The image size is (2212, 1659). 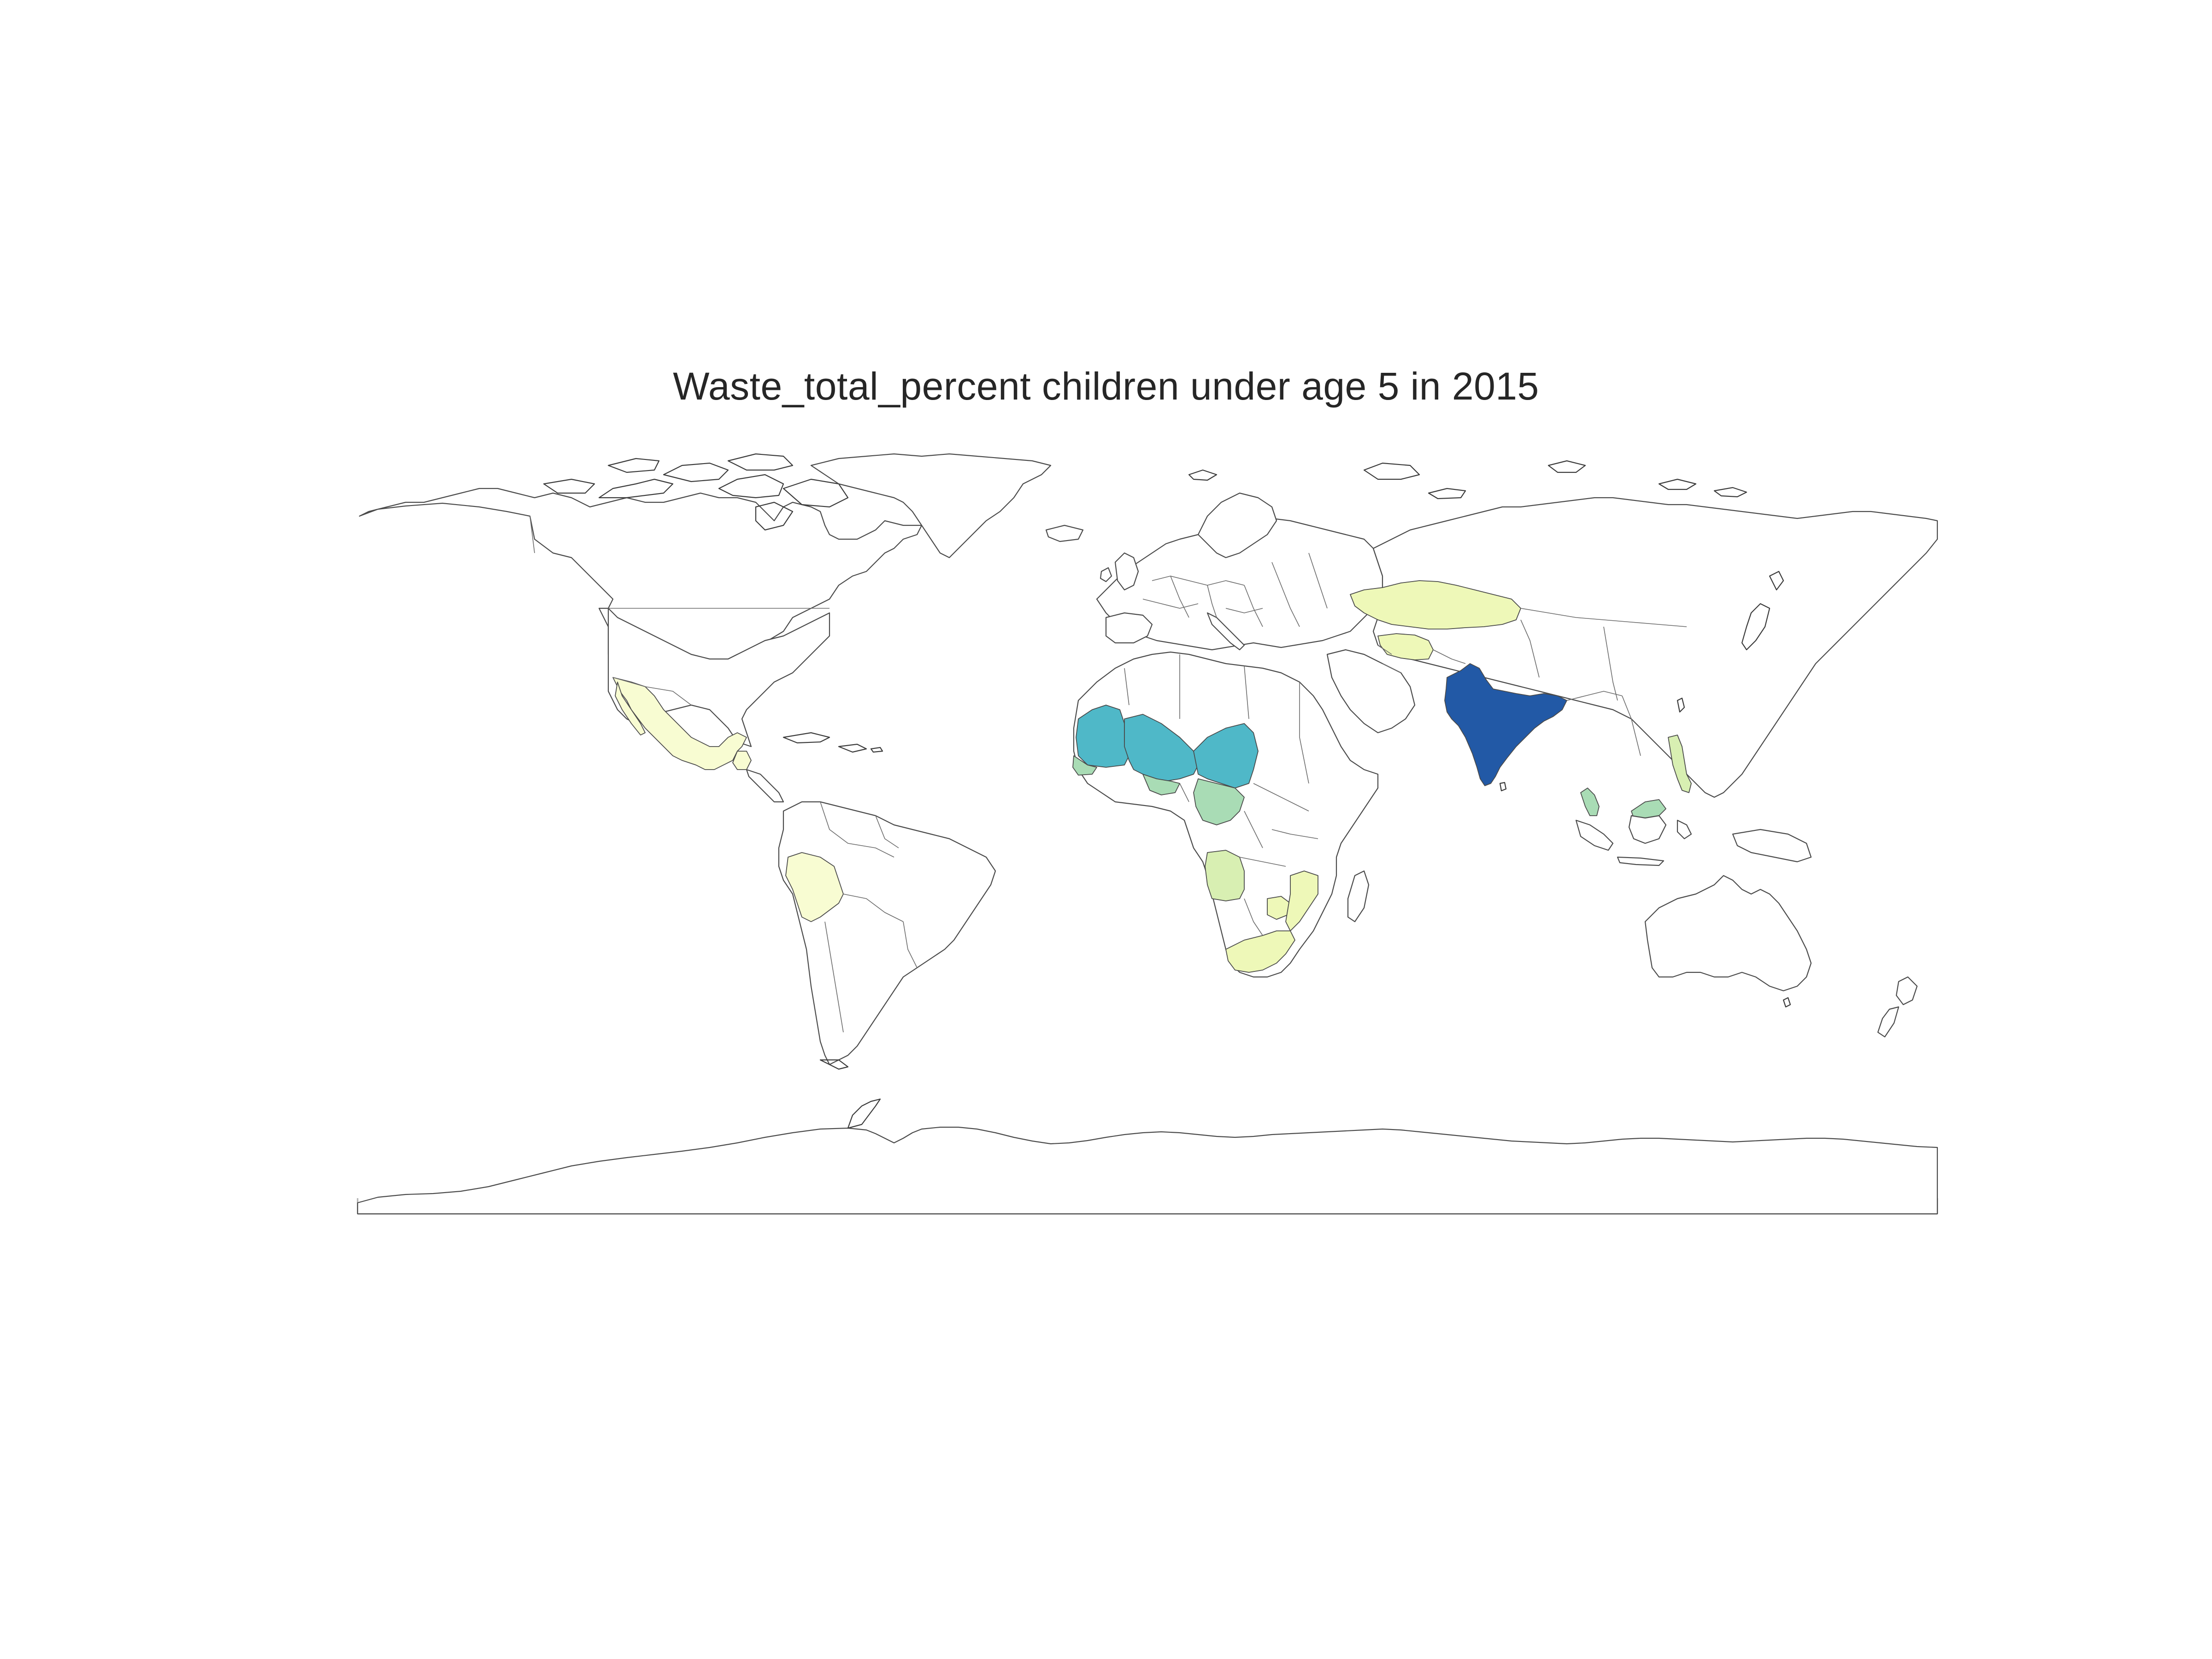 What do you see at coordinates (887, 935) in the screenshot?
I see `south-america` at bounding box center [887, 935].